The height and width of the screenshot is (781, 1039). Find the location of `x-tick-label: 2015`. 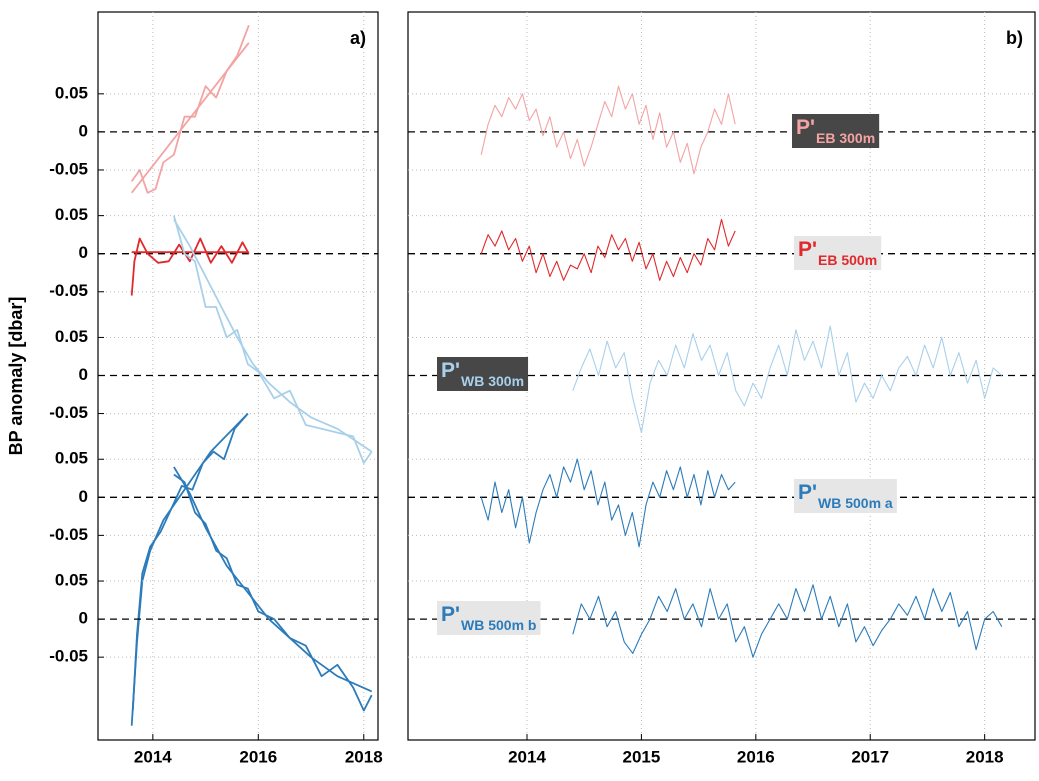

x-tick-label: 2015 is located at coordinates (641, 756).